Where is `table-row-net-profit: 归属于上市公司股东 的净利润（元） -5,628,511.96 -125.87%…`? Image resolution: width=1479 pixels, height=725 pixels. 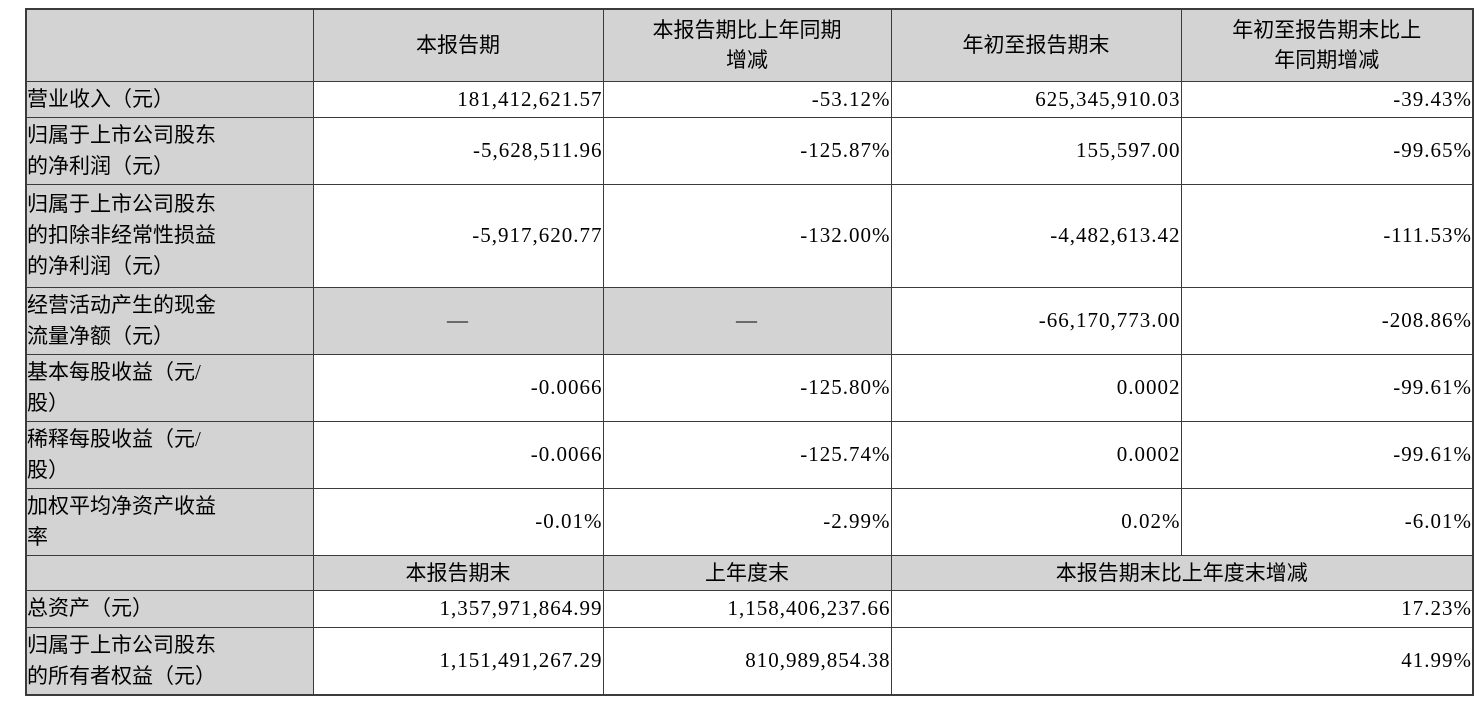
table-row-net-profit: 归属于上市公司股东 的净利润（元） -5,628,511.96 -125.87%… is located at coordinates (749, 150).